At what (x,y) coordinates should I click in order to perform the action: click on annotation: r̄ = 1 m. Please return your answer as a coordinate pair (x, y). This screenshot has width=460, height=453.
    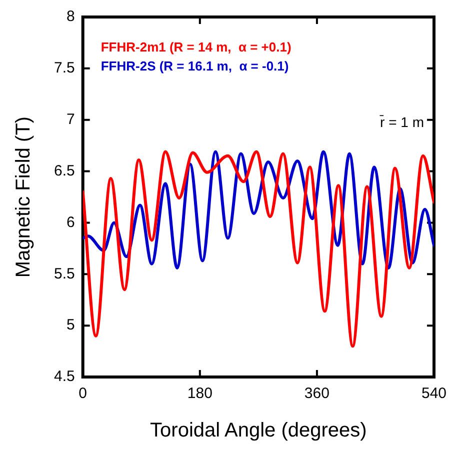
    Looking at the image, I should click on (402, 122).